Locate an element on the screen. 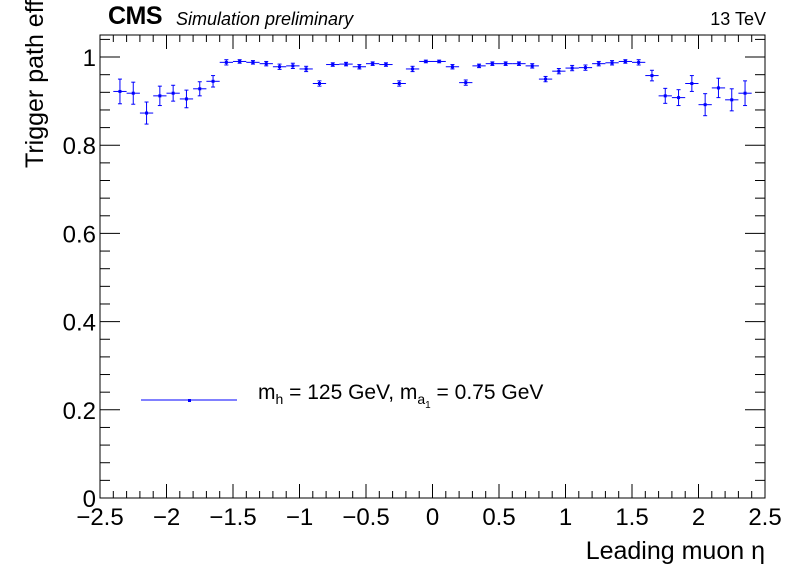  legend-sub-a-index: 1 is located at coordinates (428, 405).